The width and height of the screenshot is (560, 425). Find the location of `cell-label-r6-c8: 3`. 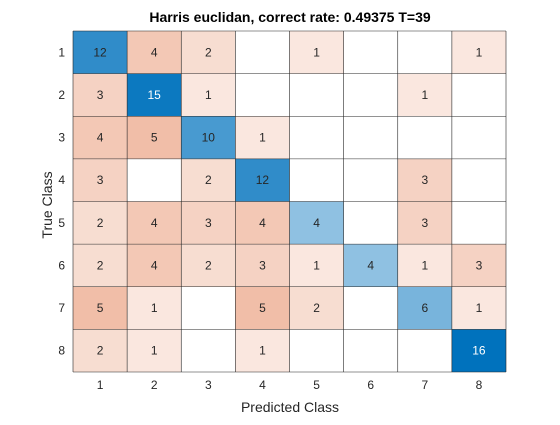

cell-label-r6-c8: 3 is located at coordinates (479, 265).